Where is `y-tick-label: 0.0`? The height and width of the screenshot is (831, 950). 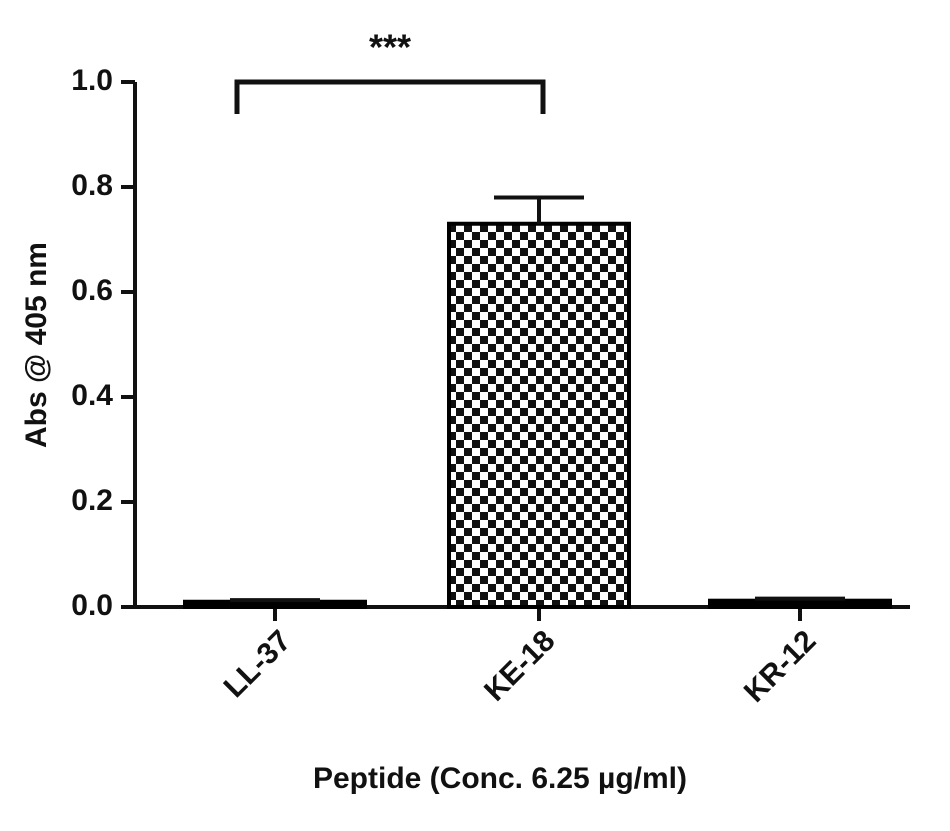
y-tick-label: 0.0 is located at coordinates (92, 605).